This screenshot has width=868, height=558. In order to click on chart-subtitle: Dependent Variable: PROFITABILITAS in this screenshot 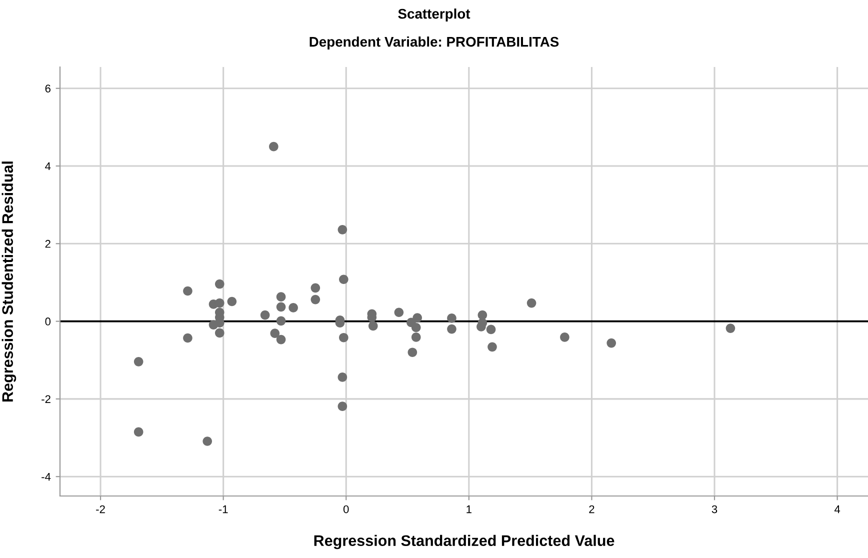, I will do `click(434, 43)`.